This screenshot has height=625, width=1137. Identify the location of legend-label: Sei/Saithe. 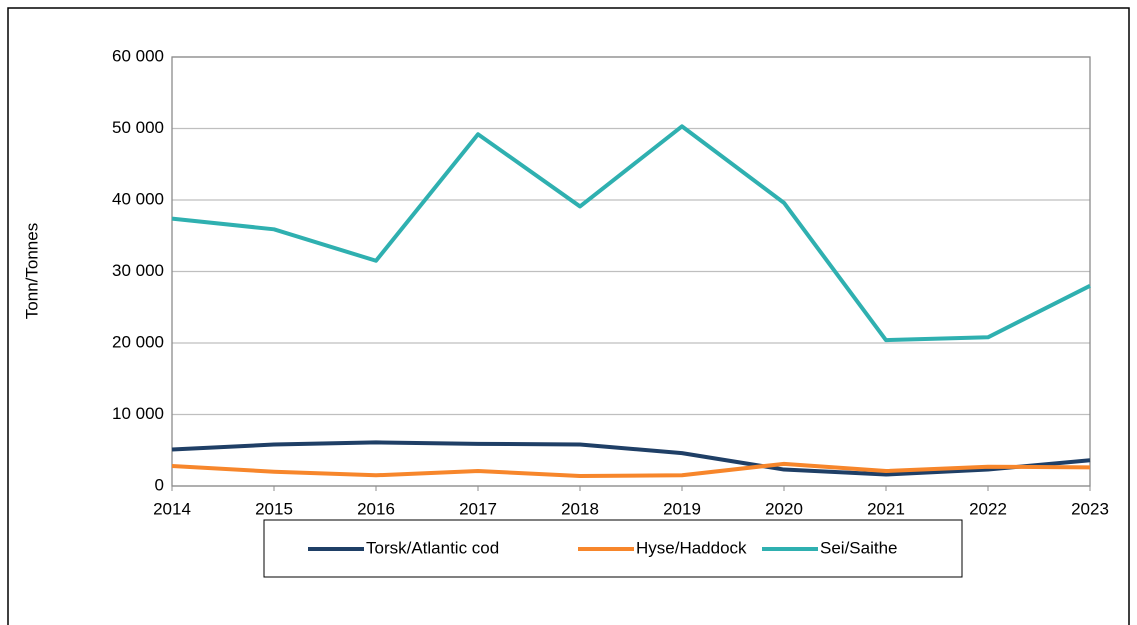
(859, 547).